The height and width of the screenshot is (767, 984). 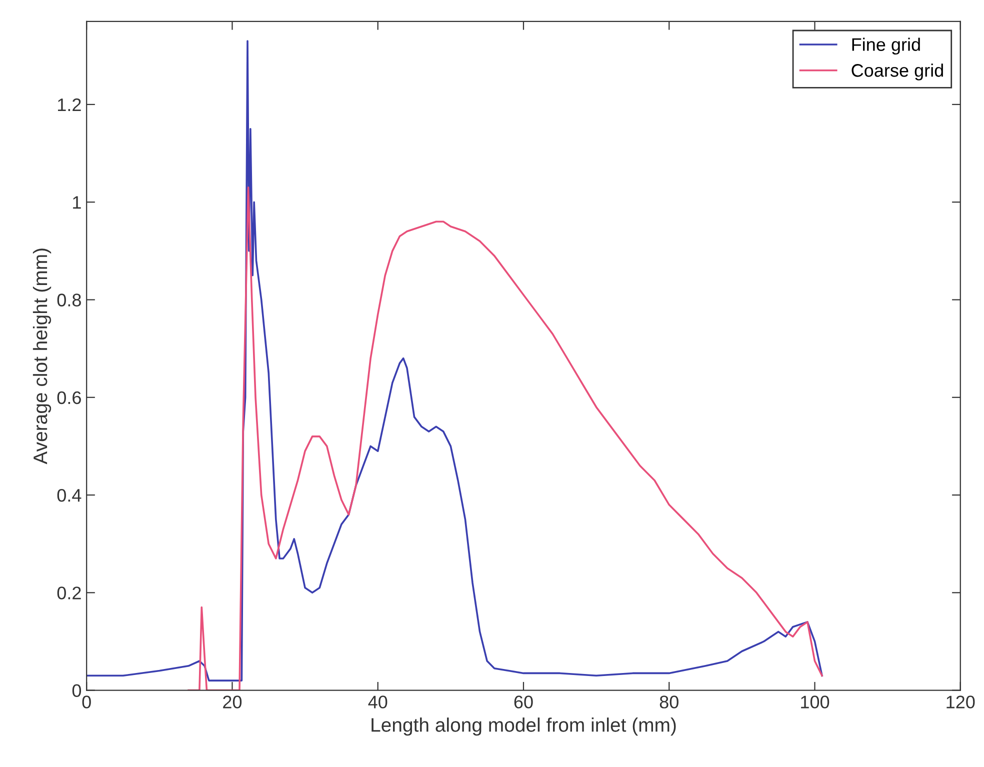 I want to click on x-tick-label: 60, so click(x=523, y=702).